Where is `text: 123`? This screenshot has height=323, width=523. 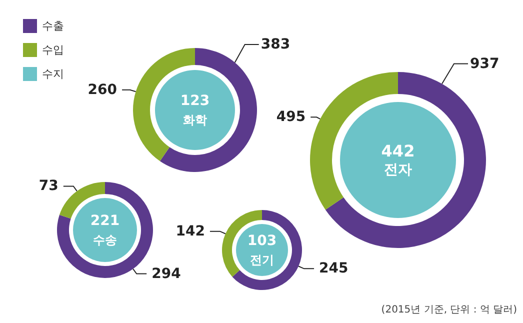
text: 123 is located at coordinates (195, 101).